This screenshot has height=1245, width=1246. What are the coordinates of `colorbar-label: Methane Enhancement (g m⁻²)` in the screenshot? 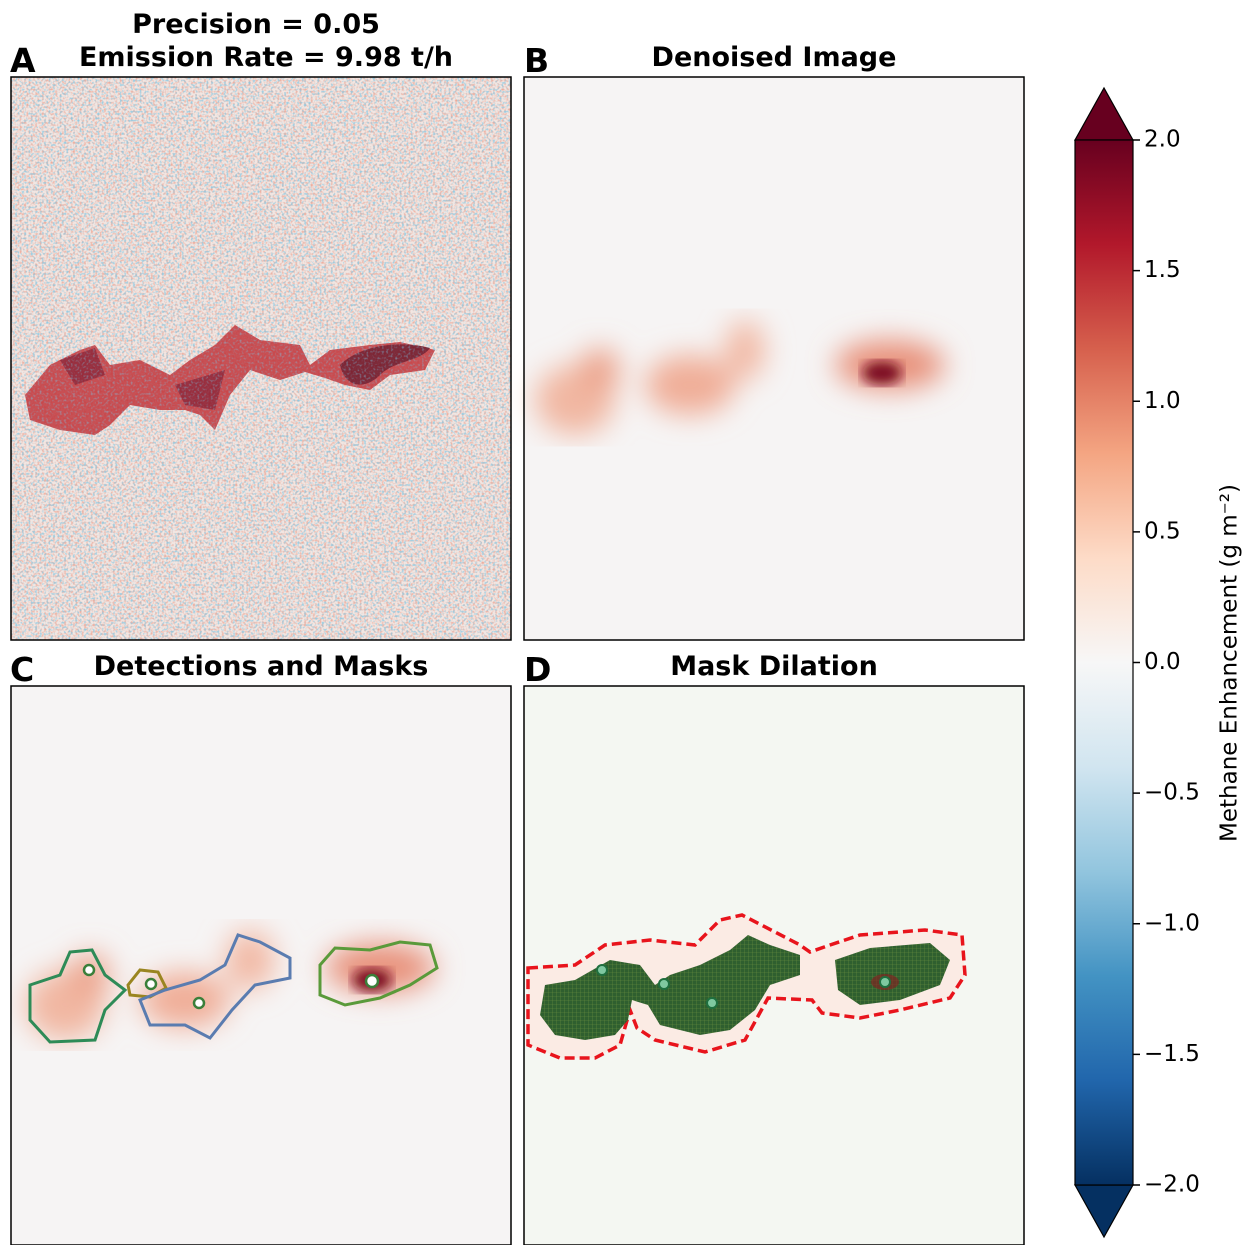 It's located at (1230, 663).